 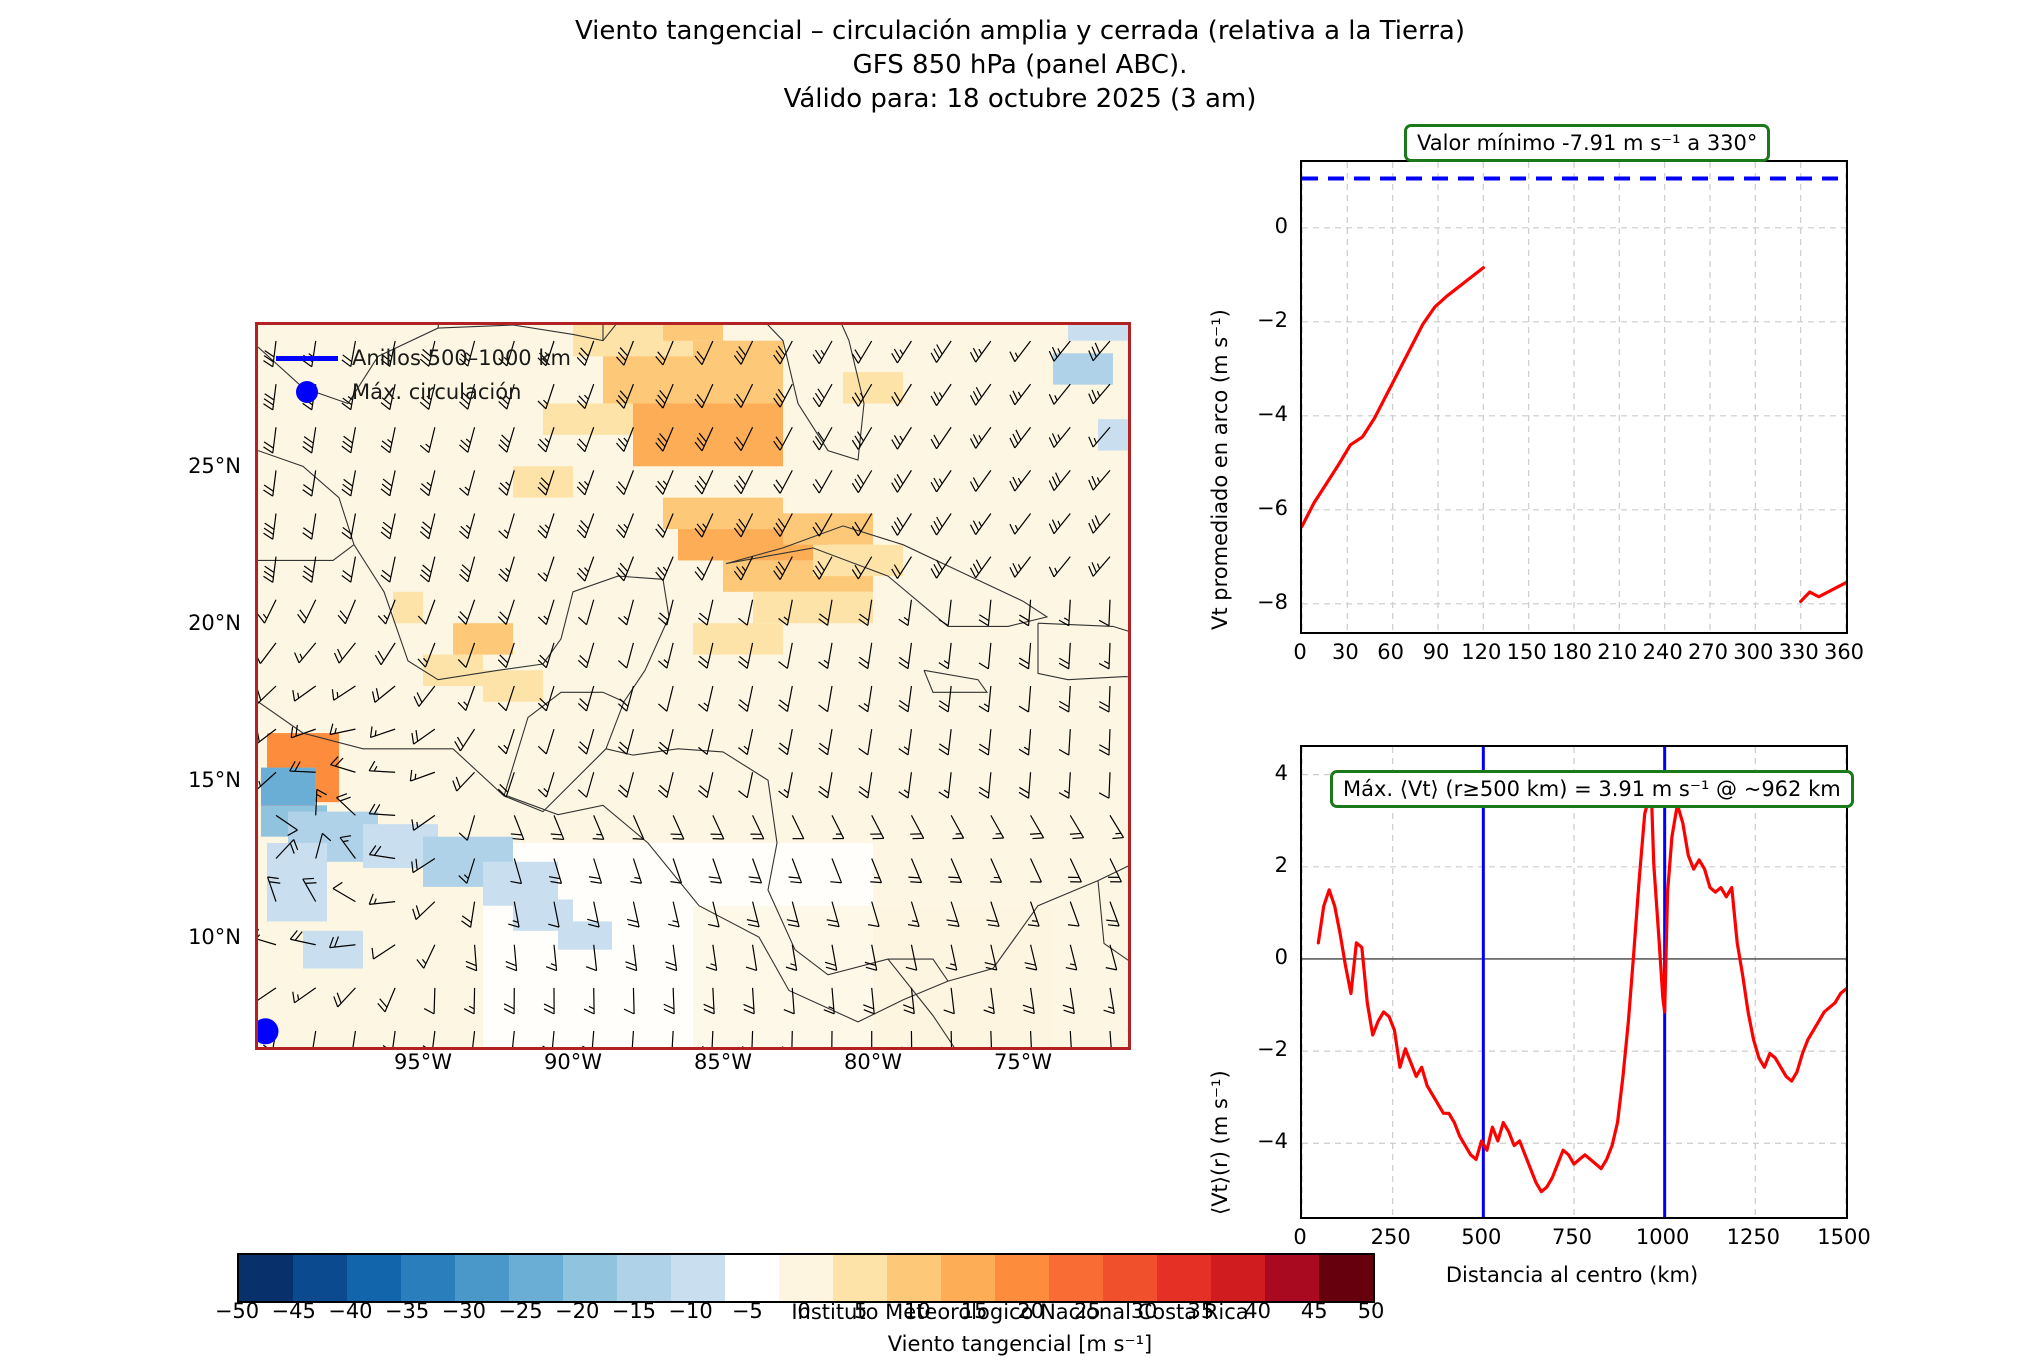 What do you see at coordinates (1272, 601) in the screenshot?
I see `y-axis-tick-label: −8` at bounding box center [1272, 601].